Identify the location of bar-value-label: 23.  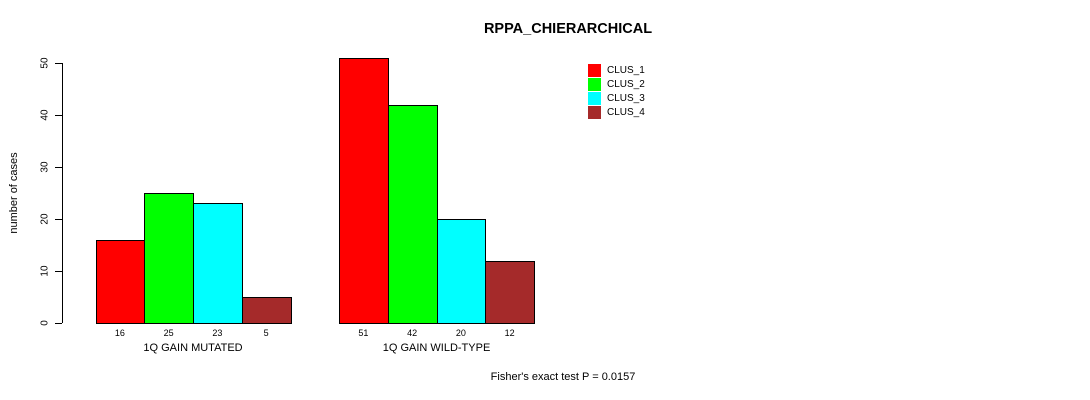
(217, 333).